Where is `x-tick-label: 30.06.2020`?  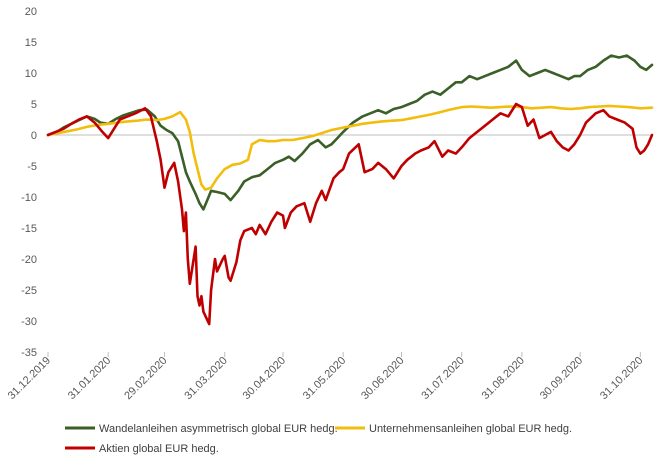 x-tick-label: 30.06.2020 is located at coordinates (382, 378).